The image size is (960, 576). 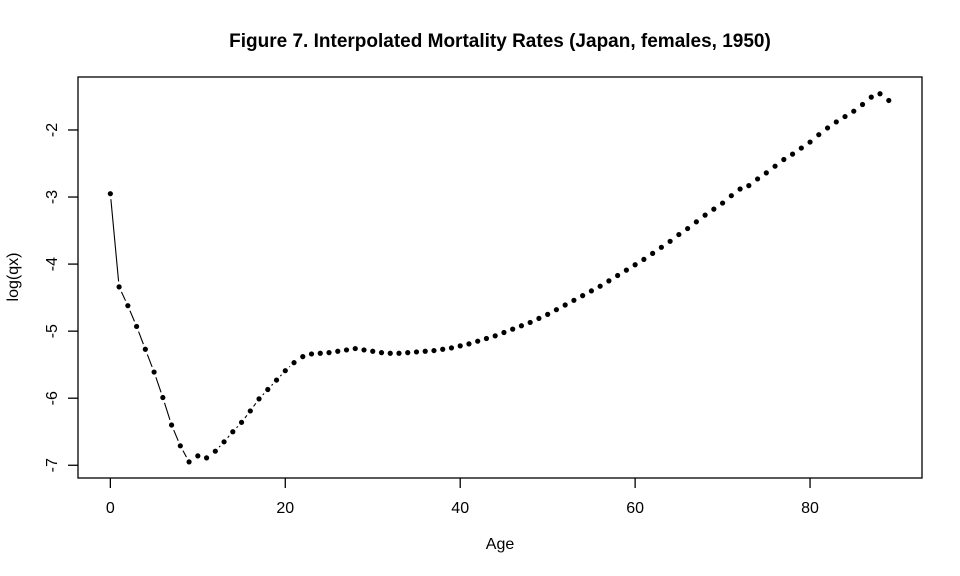 What do you see at coordinates (52, 398) in the screenshot?
I see `y-tick-label: -6` at bounding box center [52, 398].